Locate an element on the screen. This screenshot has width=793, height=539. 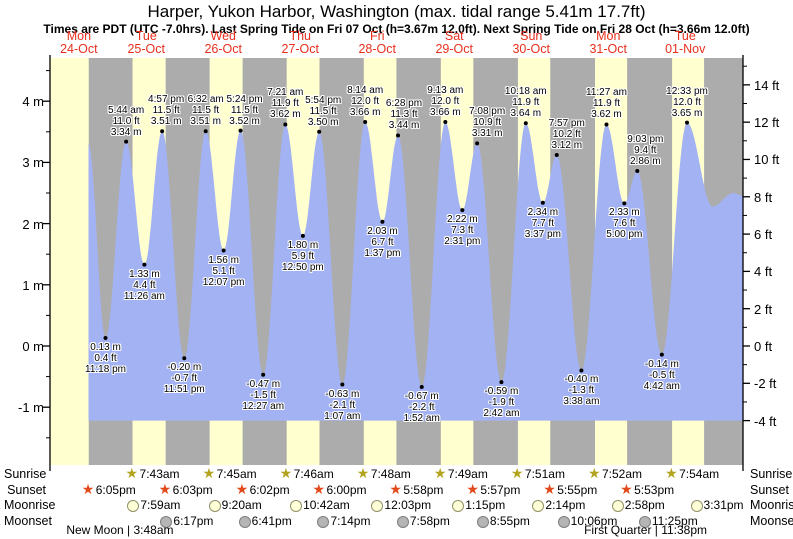
annotation-line: 3.62 m is located at coordinates (285, 115).